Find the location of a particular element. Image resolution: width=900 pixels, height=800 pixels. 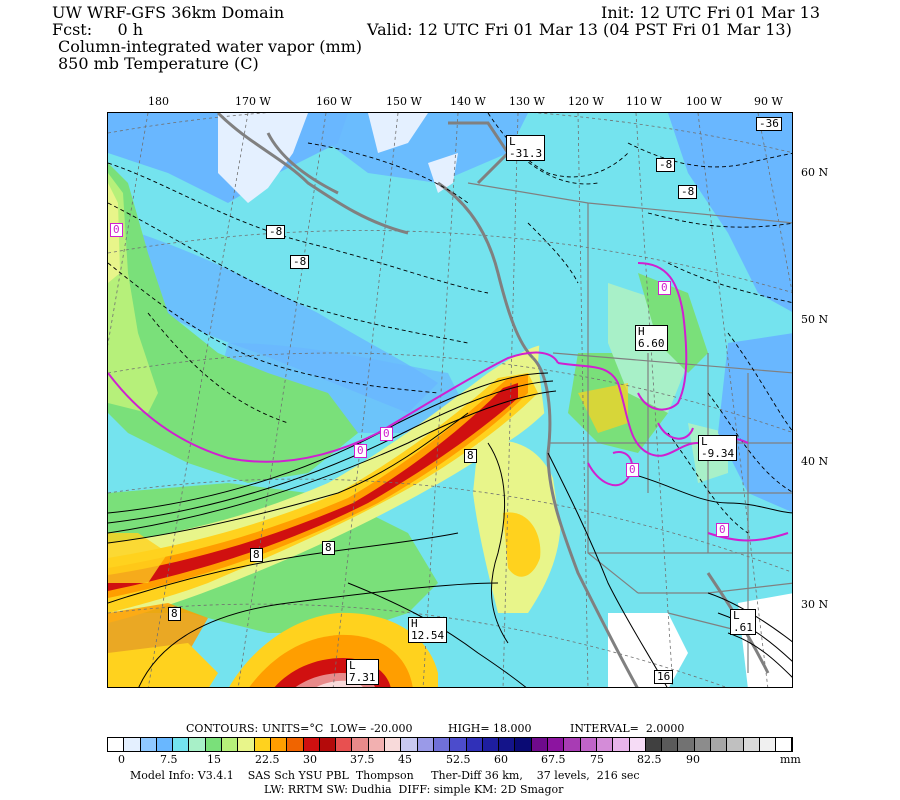

lon-label: 160 W is located at coordinates (334, 101).